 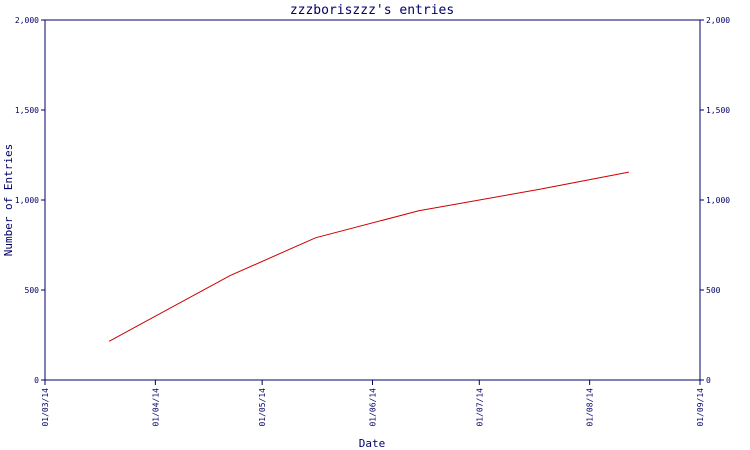 What do you see at coordinates (372, 10) in the screenshot?
I see `chart-title: zzzboriszzz's entries` at bounding box center [372, 10].